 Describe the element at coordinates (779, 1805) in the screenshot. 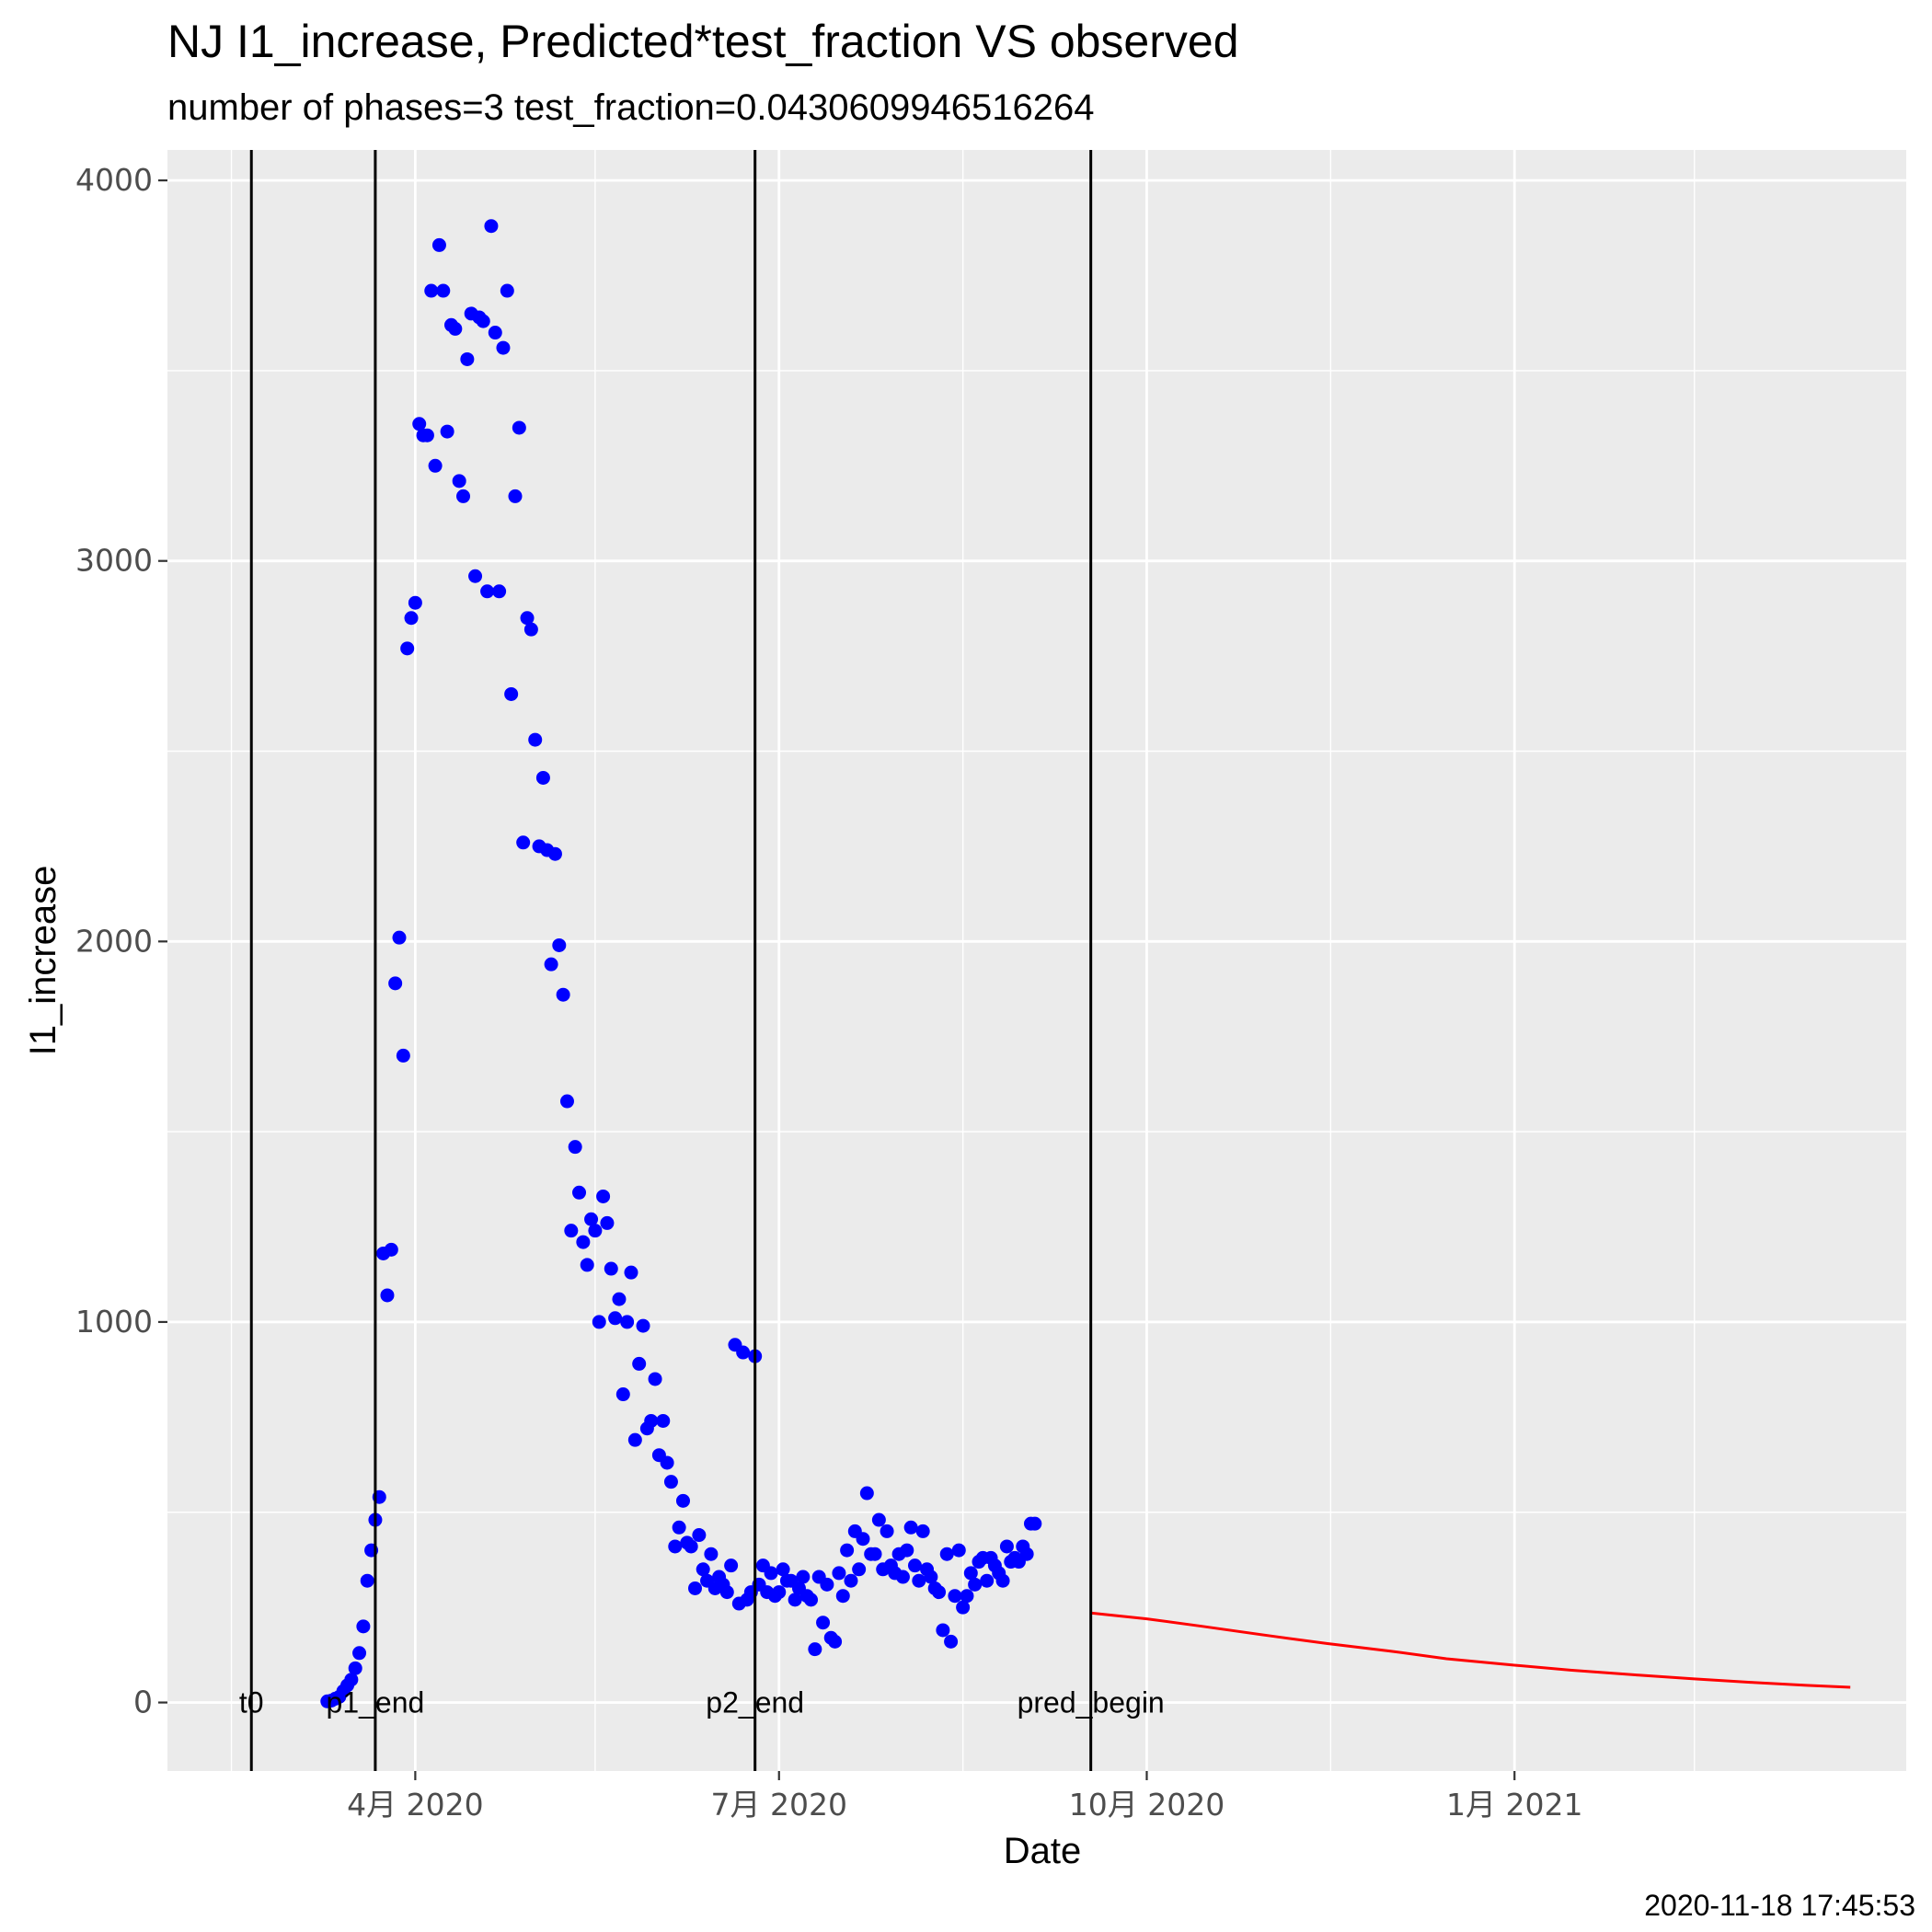

I see `x-tick-label: 7月 2020` at that location.